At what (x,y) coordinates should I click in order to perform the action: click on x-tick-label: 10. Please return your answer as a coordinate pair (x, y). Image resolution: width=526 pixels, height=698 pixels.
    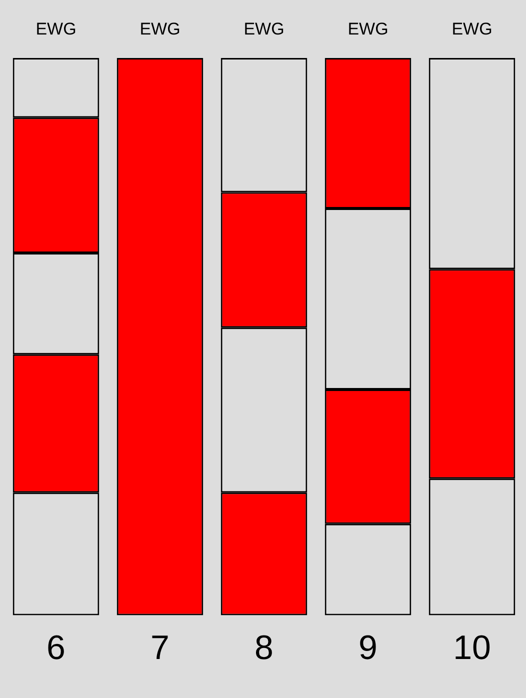
    Looking at the image, I should click on (472, 647).